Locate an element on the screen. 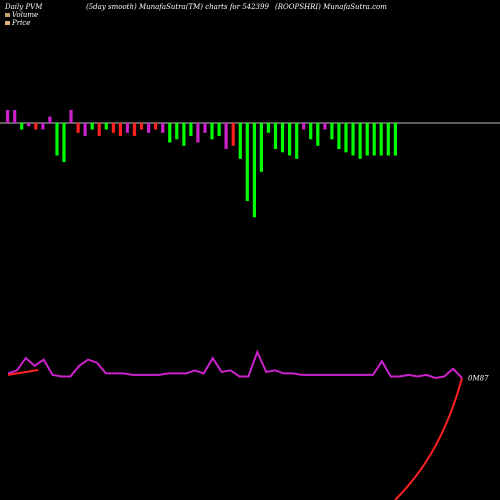 This screenshot has height=500, width=500. chart-source: (ROOPSHRI) MunafaSutra.com is located at coordinates (331, 7).